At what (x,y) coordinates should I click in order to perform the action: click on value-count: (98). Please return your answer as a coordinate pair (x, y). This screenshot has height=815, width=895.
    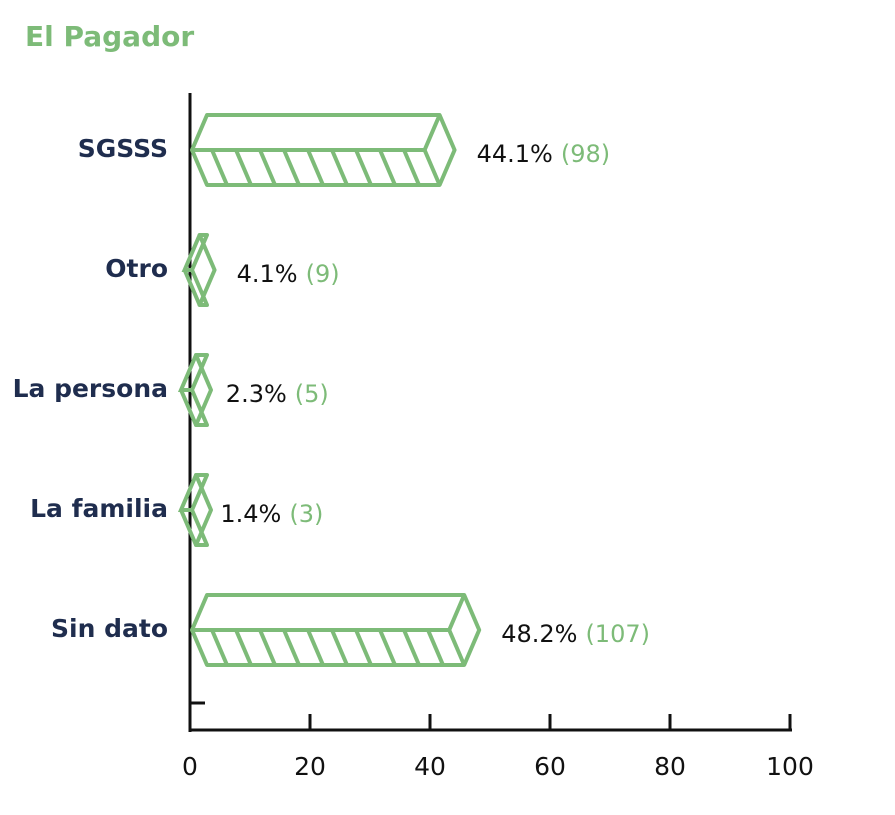
    Looking at the image, I should click on (585, 154).